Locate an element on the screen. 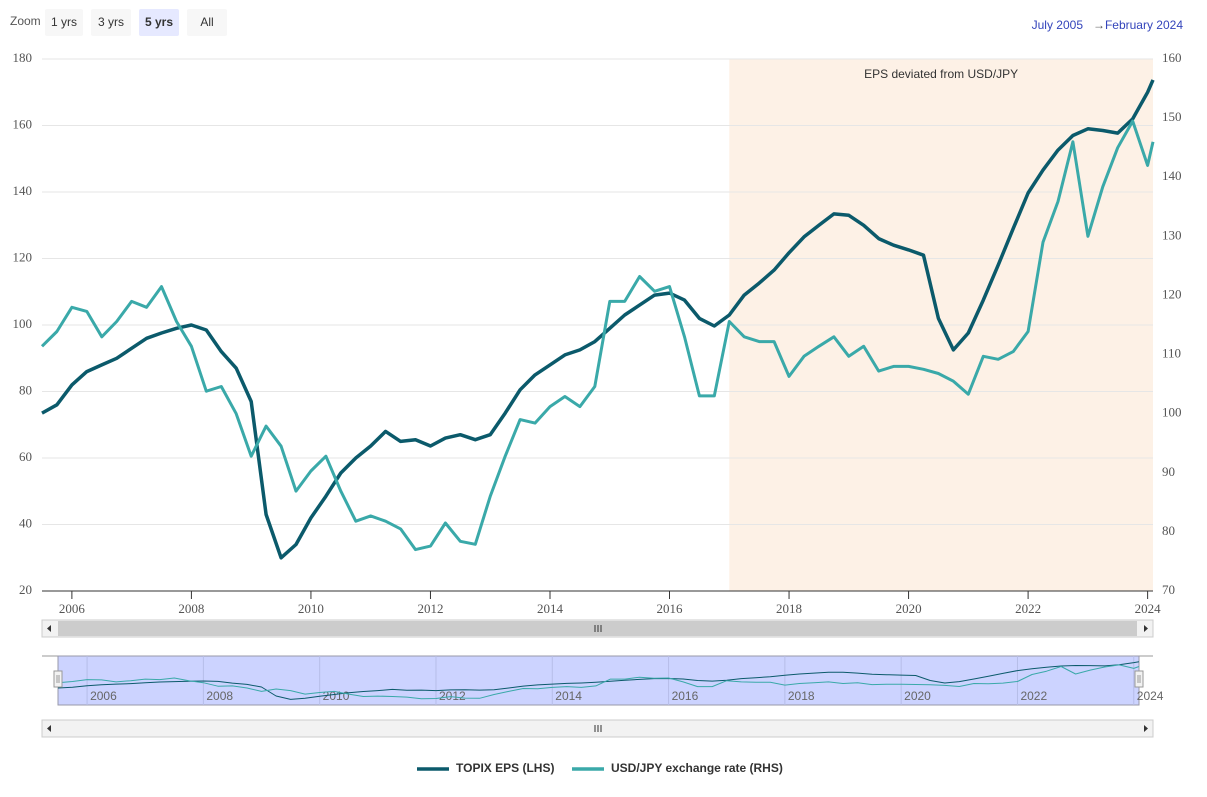  zoom-button: 3 yrs is located at coordinates (111, 22).